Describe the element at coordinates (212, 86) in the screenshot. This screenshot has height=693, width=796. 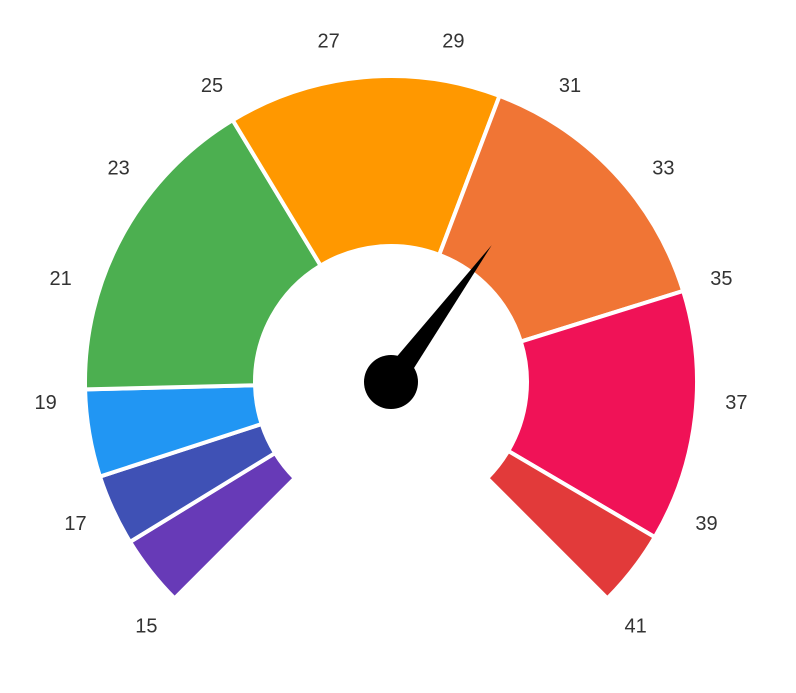
I see `tick-label-25: 25` at that location.